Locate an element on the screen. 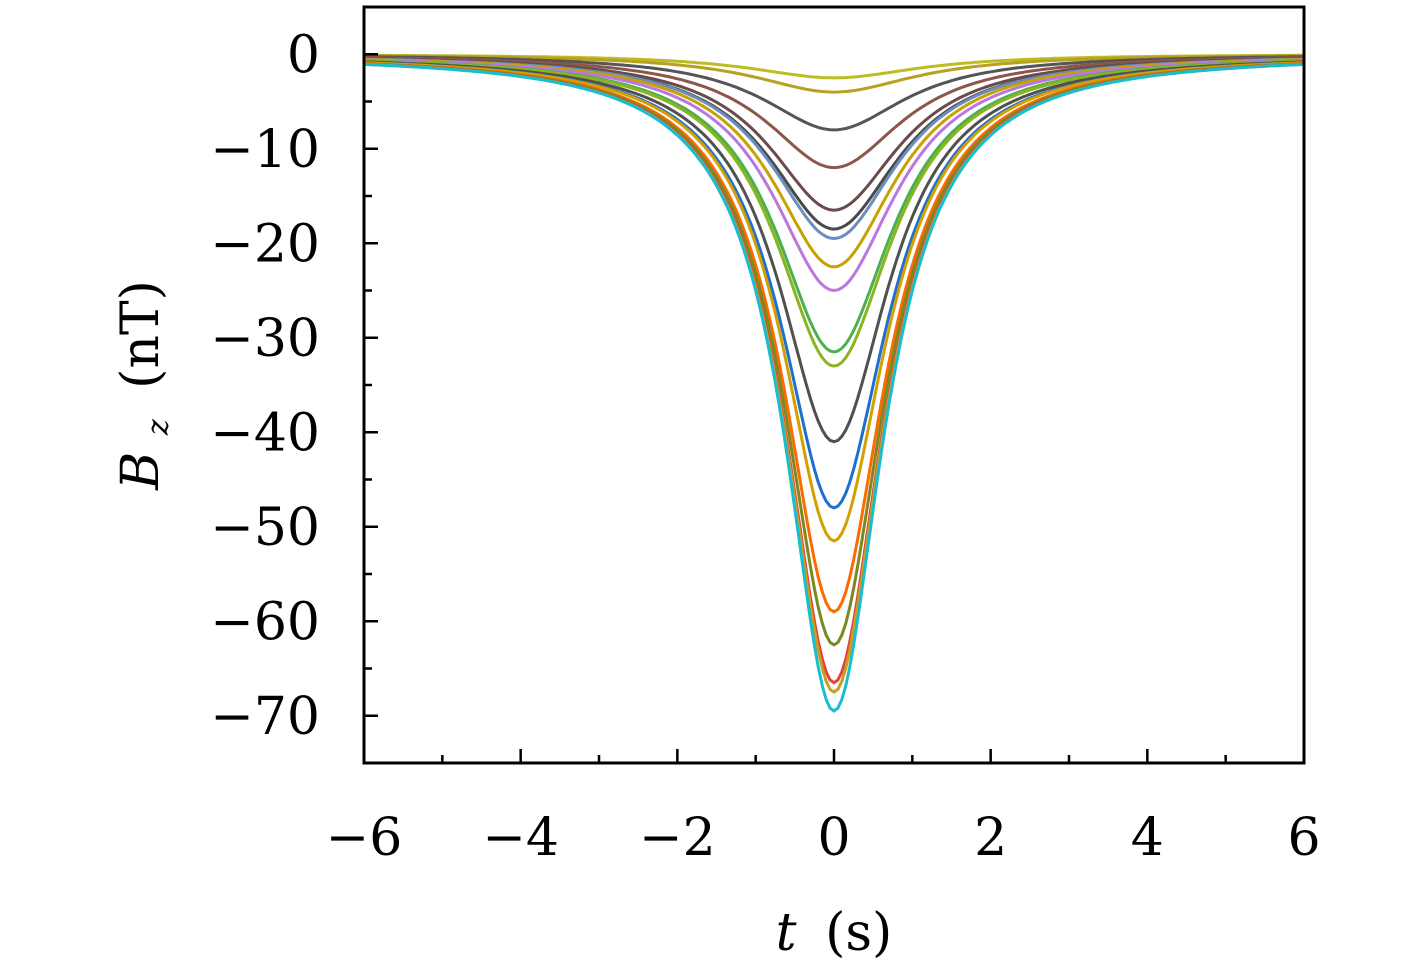 The height and width of the screenshot is (973, 1417). y-tick-label: −10 is located at coordinates (265, 150).